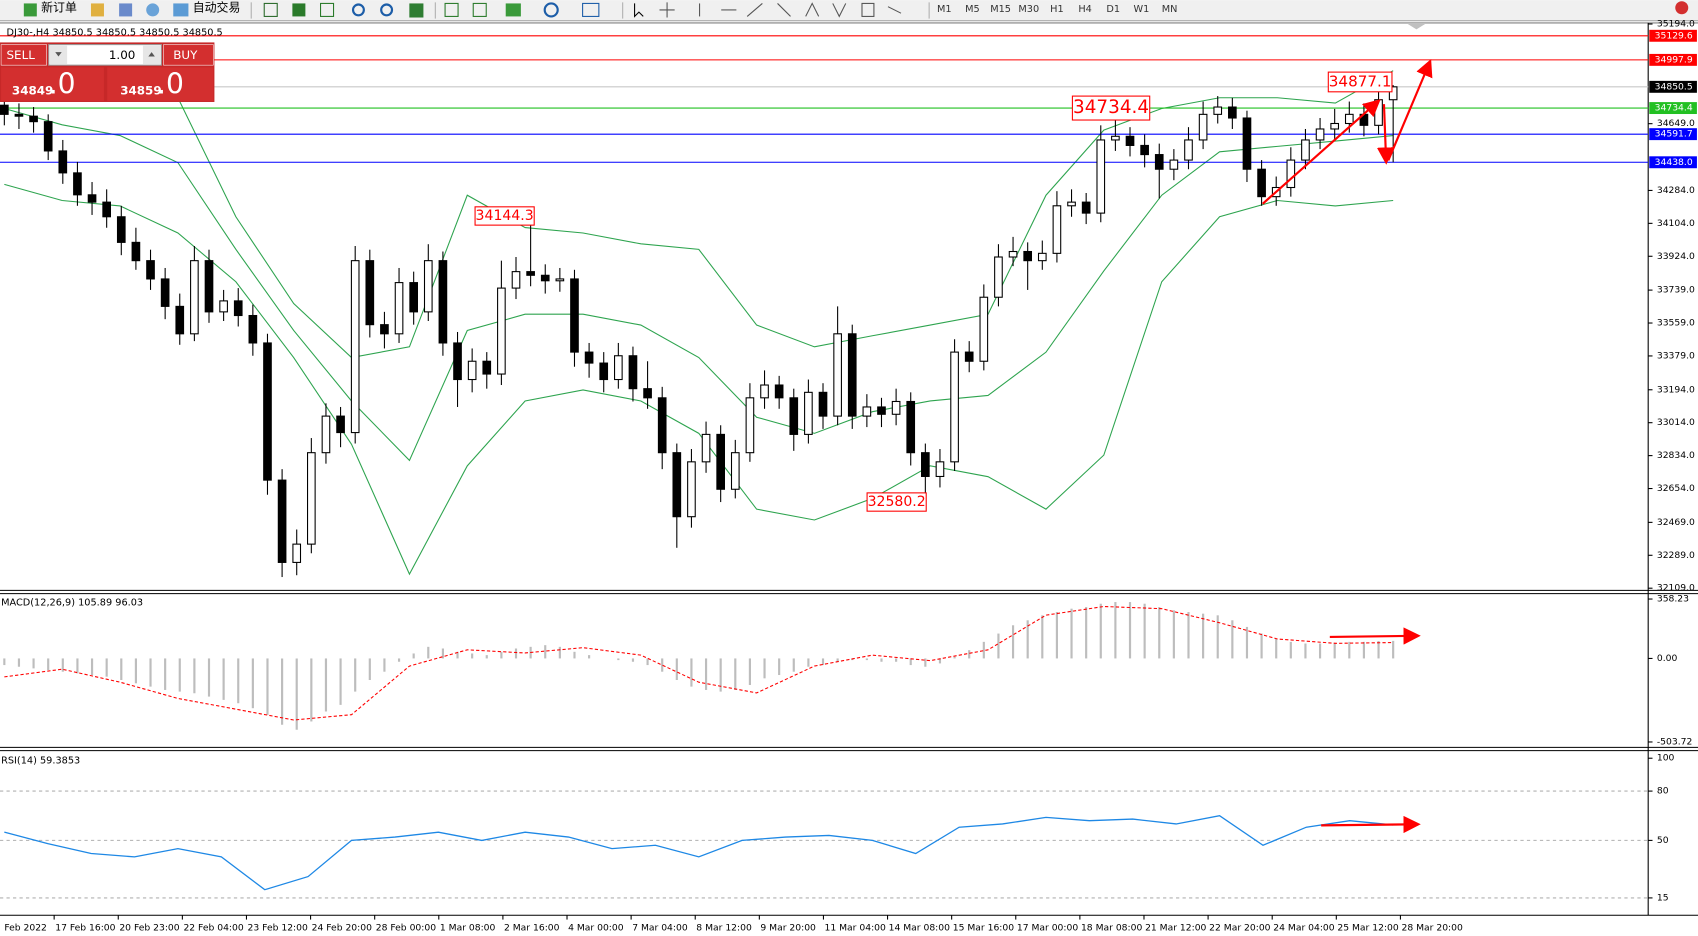  Describe the element at coordinates (25, 928) in the screenshot. I see `time-label: Feb 2022` at that location.